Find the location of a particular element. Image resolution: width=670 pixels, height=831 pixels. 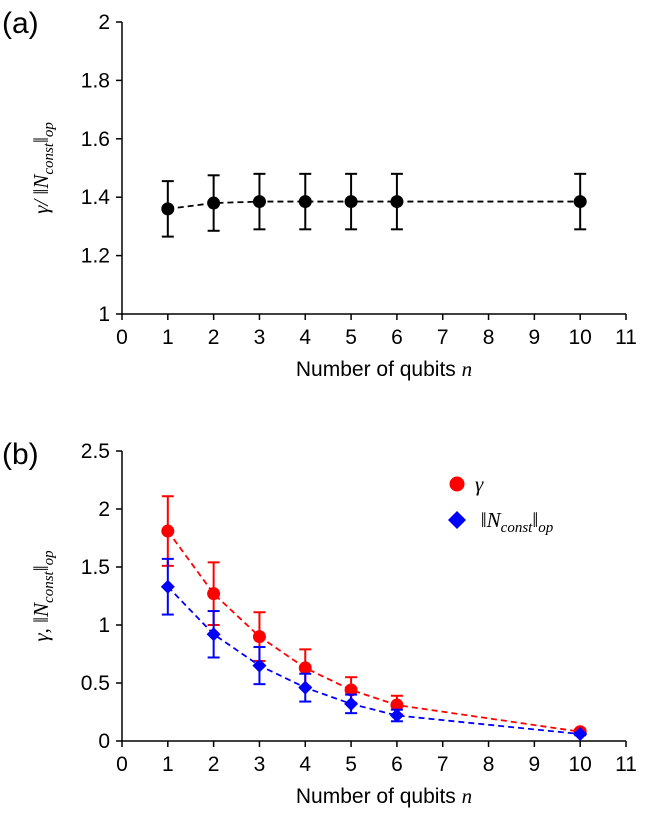

y-tick-label: 2.5 is located at coordinates (95, 451).